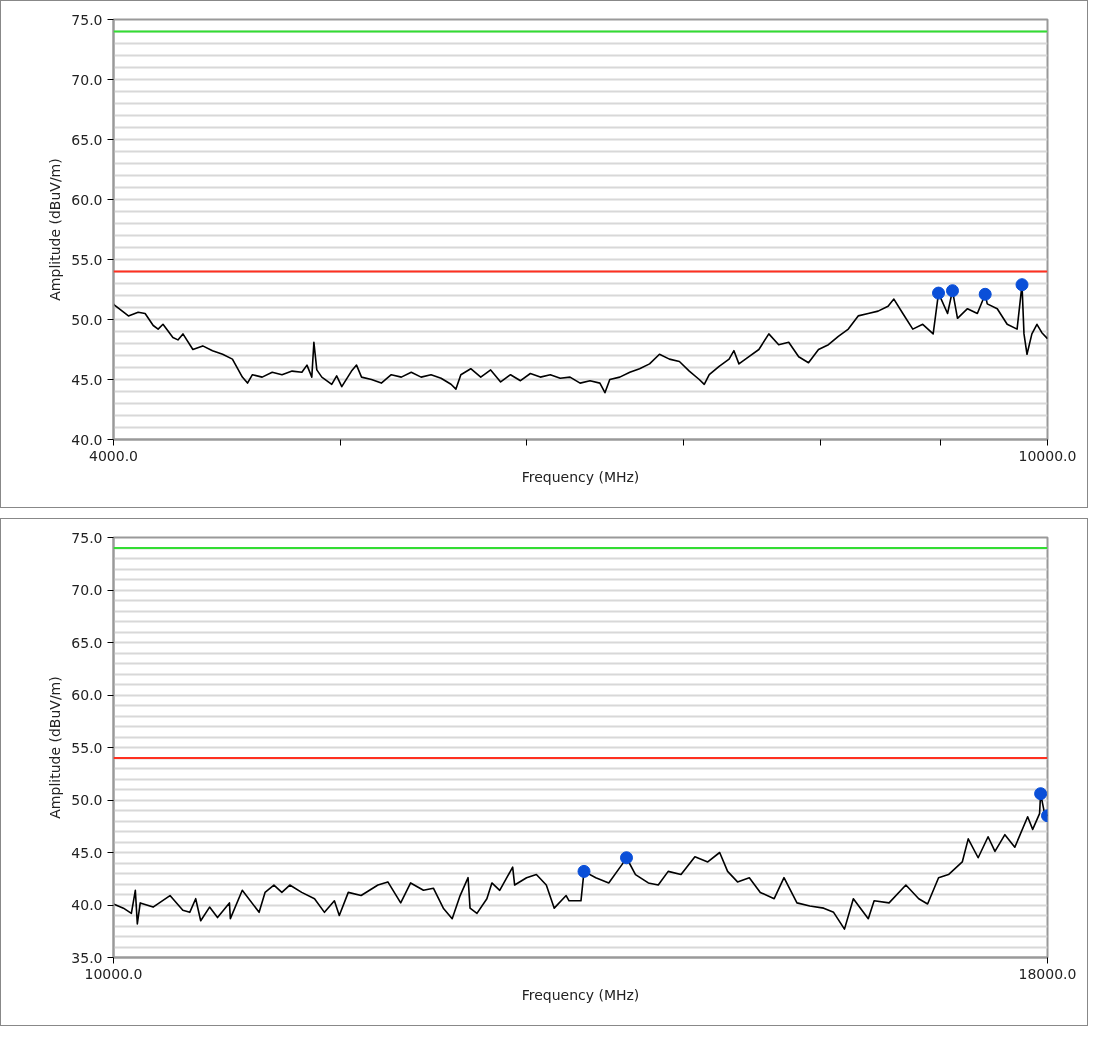 The height and width of the screenshot is (1040, 1093). I want to click on x-tick-label: 18000.0, so click(1047, 973).